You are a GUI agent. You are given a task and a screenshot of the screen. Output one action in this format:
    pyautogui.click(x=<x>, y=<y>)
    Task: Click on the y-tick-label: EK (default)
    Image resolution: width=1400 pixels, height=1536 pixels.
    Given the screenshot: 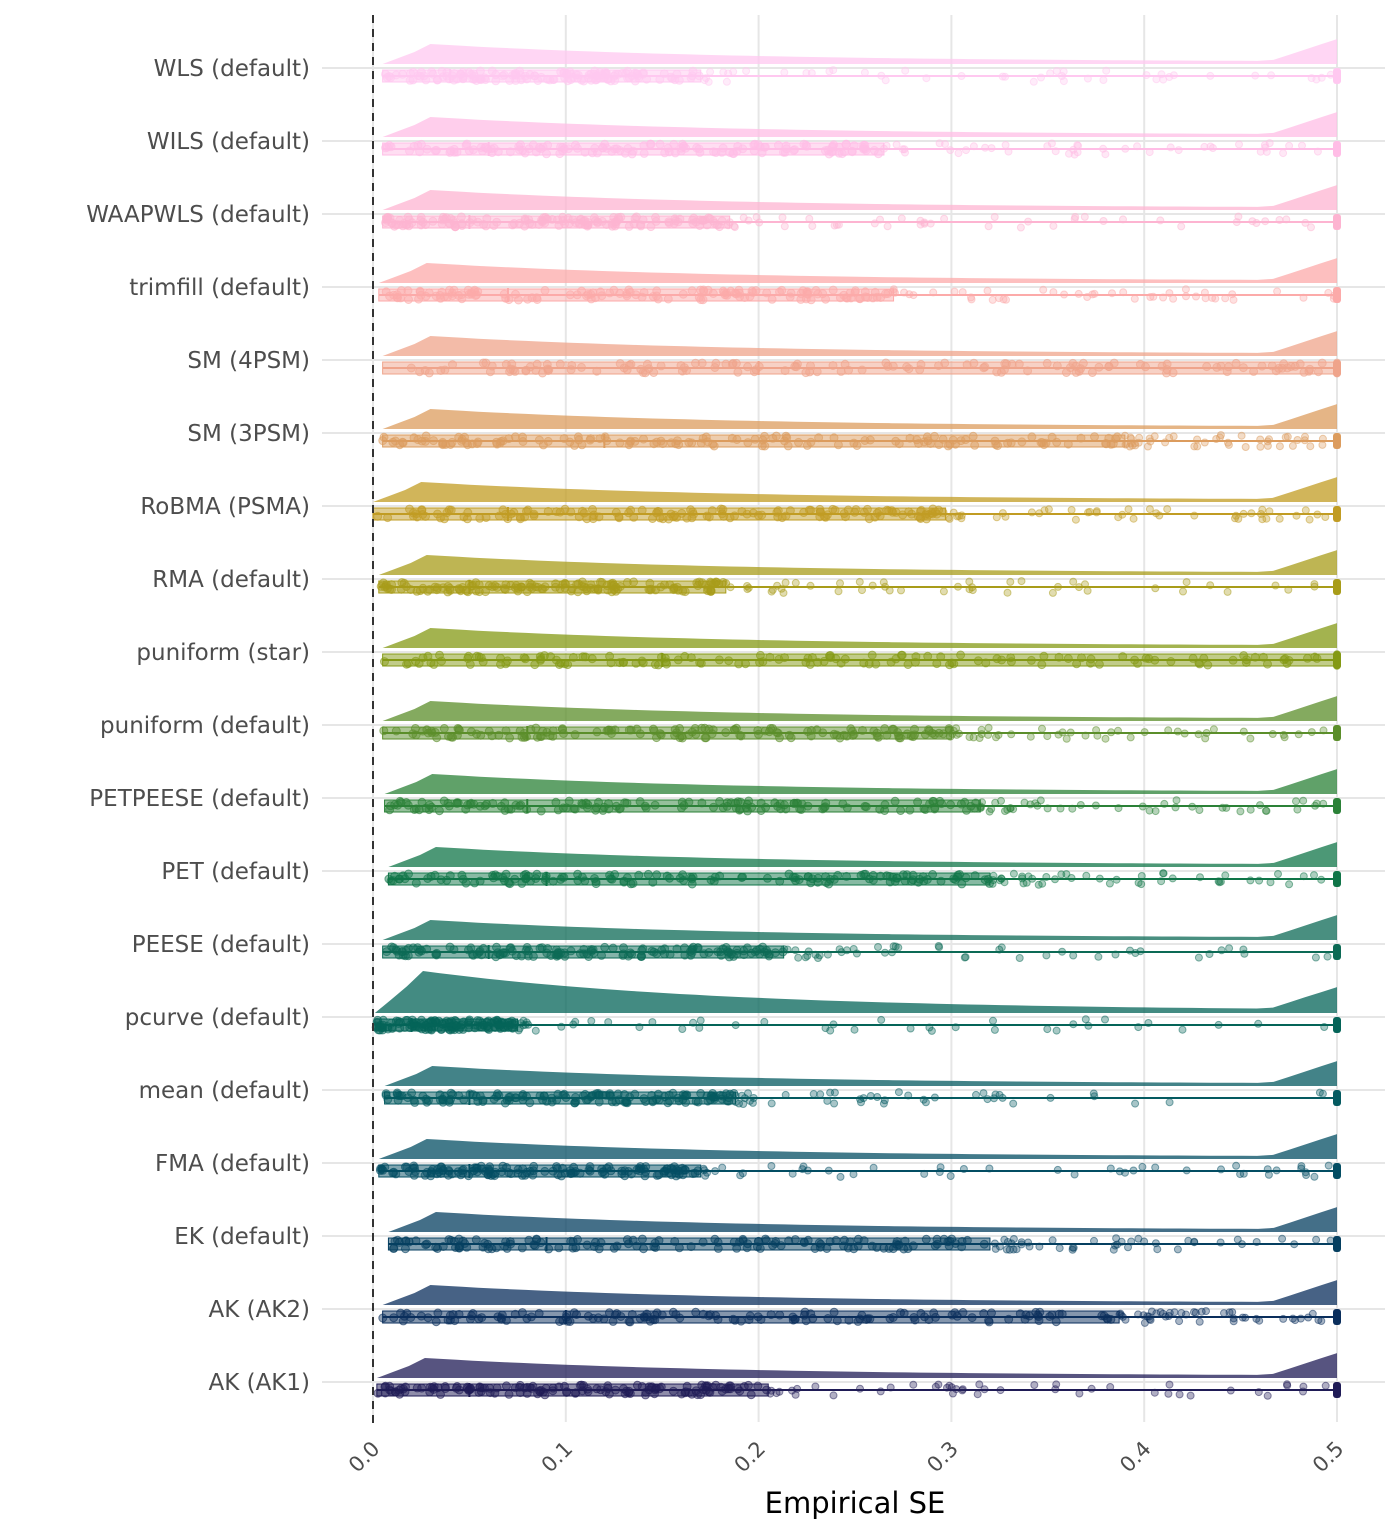 What is the action you would take?
    pyautogui.click(x=242, y=1237)
    